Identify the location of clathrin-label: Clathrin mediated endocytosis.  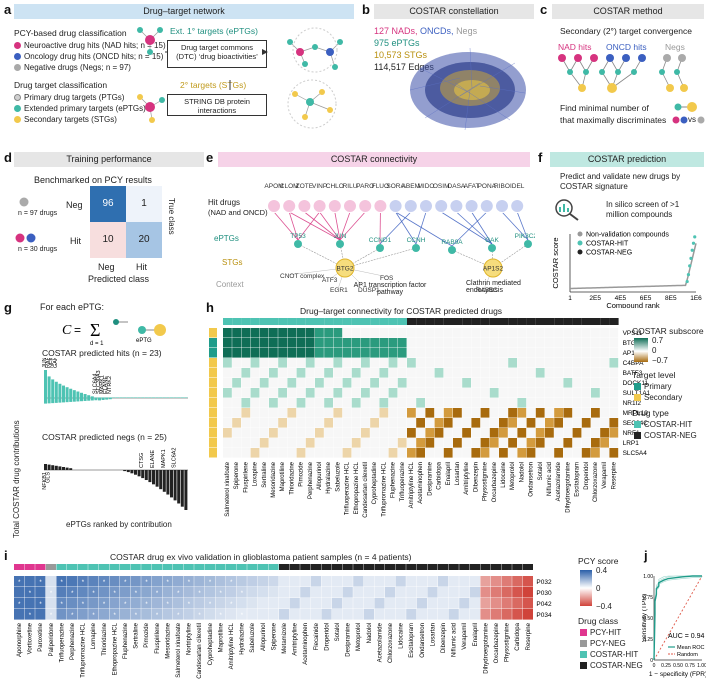
(493, 287).